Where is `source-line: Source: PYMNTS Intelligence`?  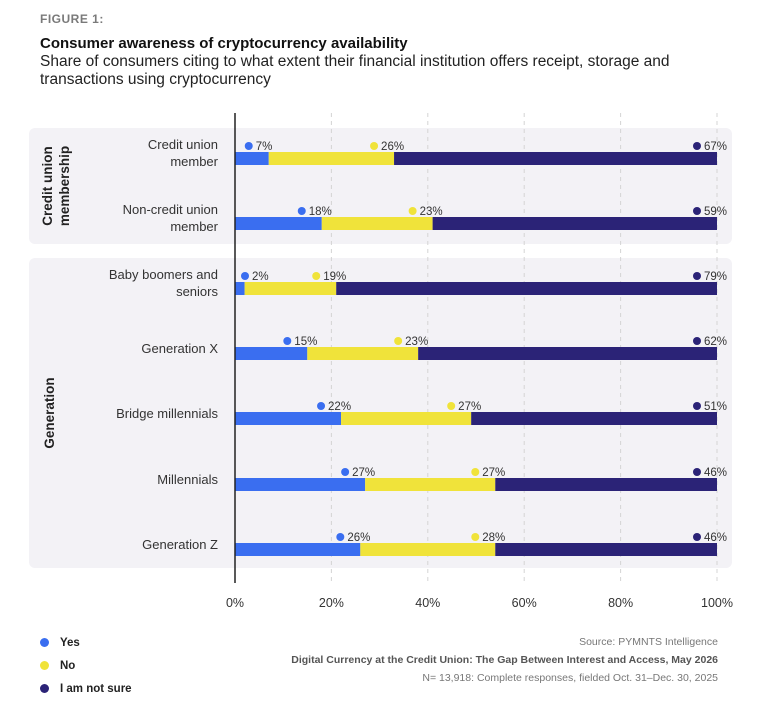
source-line: Source: PYMNTS Intelligence is located at coordinates (648, 642).